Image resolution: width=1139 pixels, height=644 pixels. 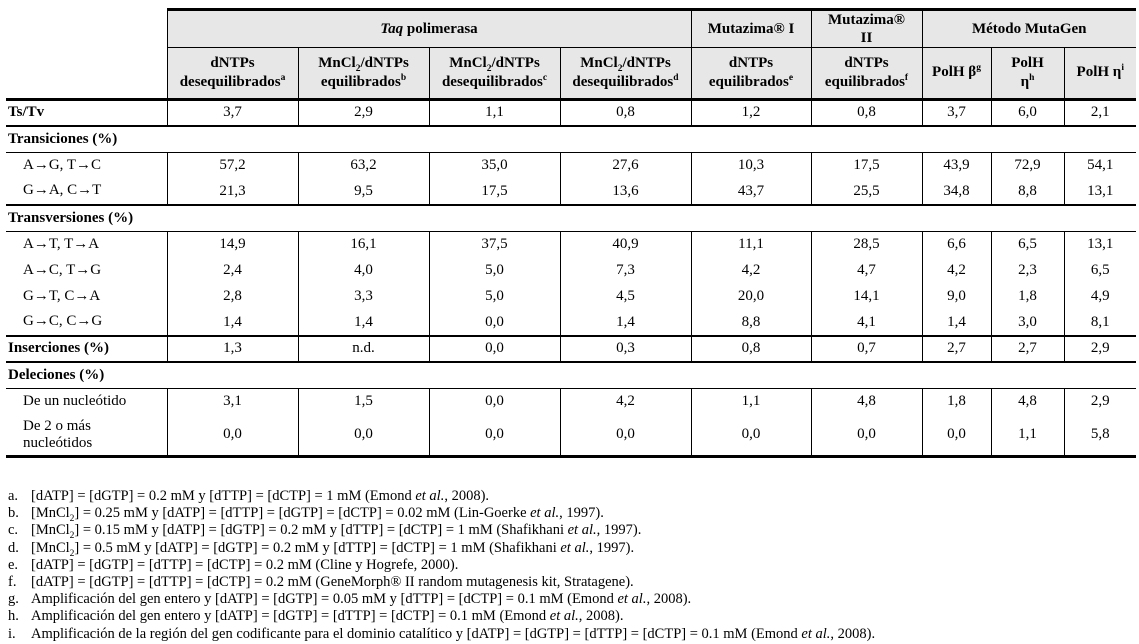 I want to click on row-label: A→C, T→G, so click(x=87, y=270).